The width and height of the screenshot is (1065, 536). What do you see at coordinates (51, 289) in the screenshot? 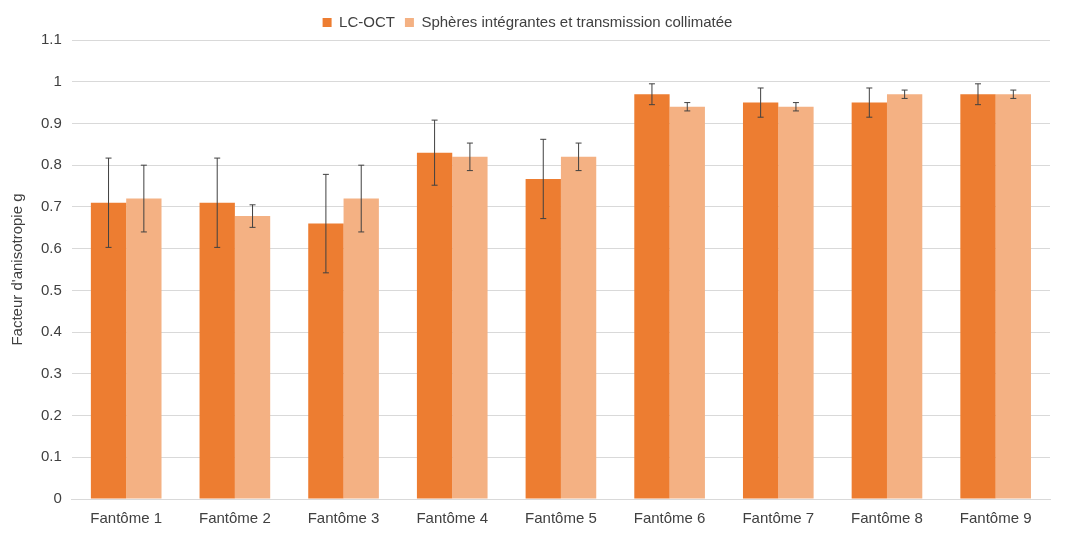
I see `y-tick-label: 0.5` at bounding box center [51, 289].